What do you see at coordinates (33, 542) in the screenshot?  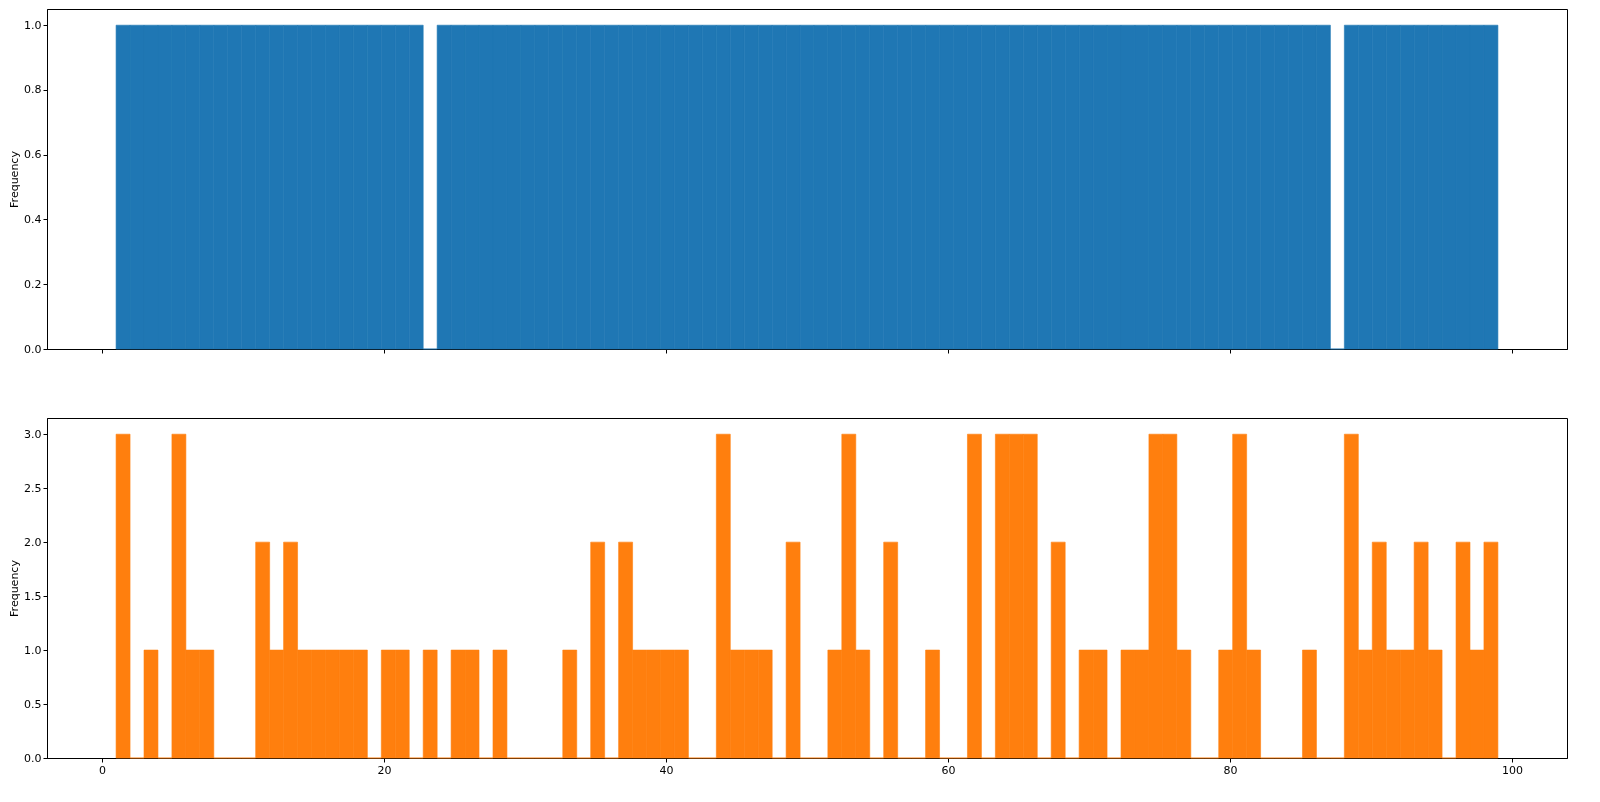 I see `y-tick-label: 2.0` at bounding box center [33, 542].